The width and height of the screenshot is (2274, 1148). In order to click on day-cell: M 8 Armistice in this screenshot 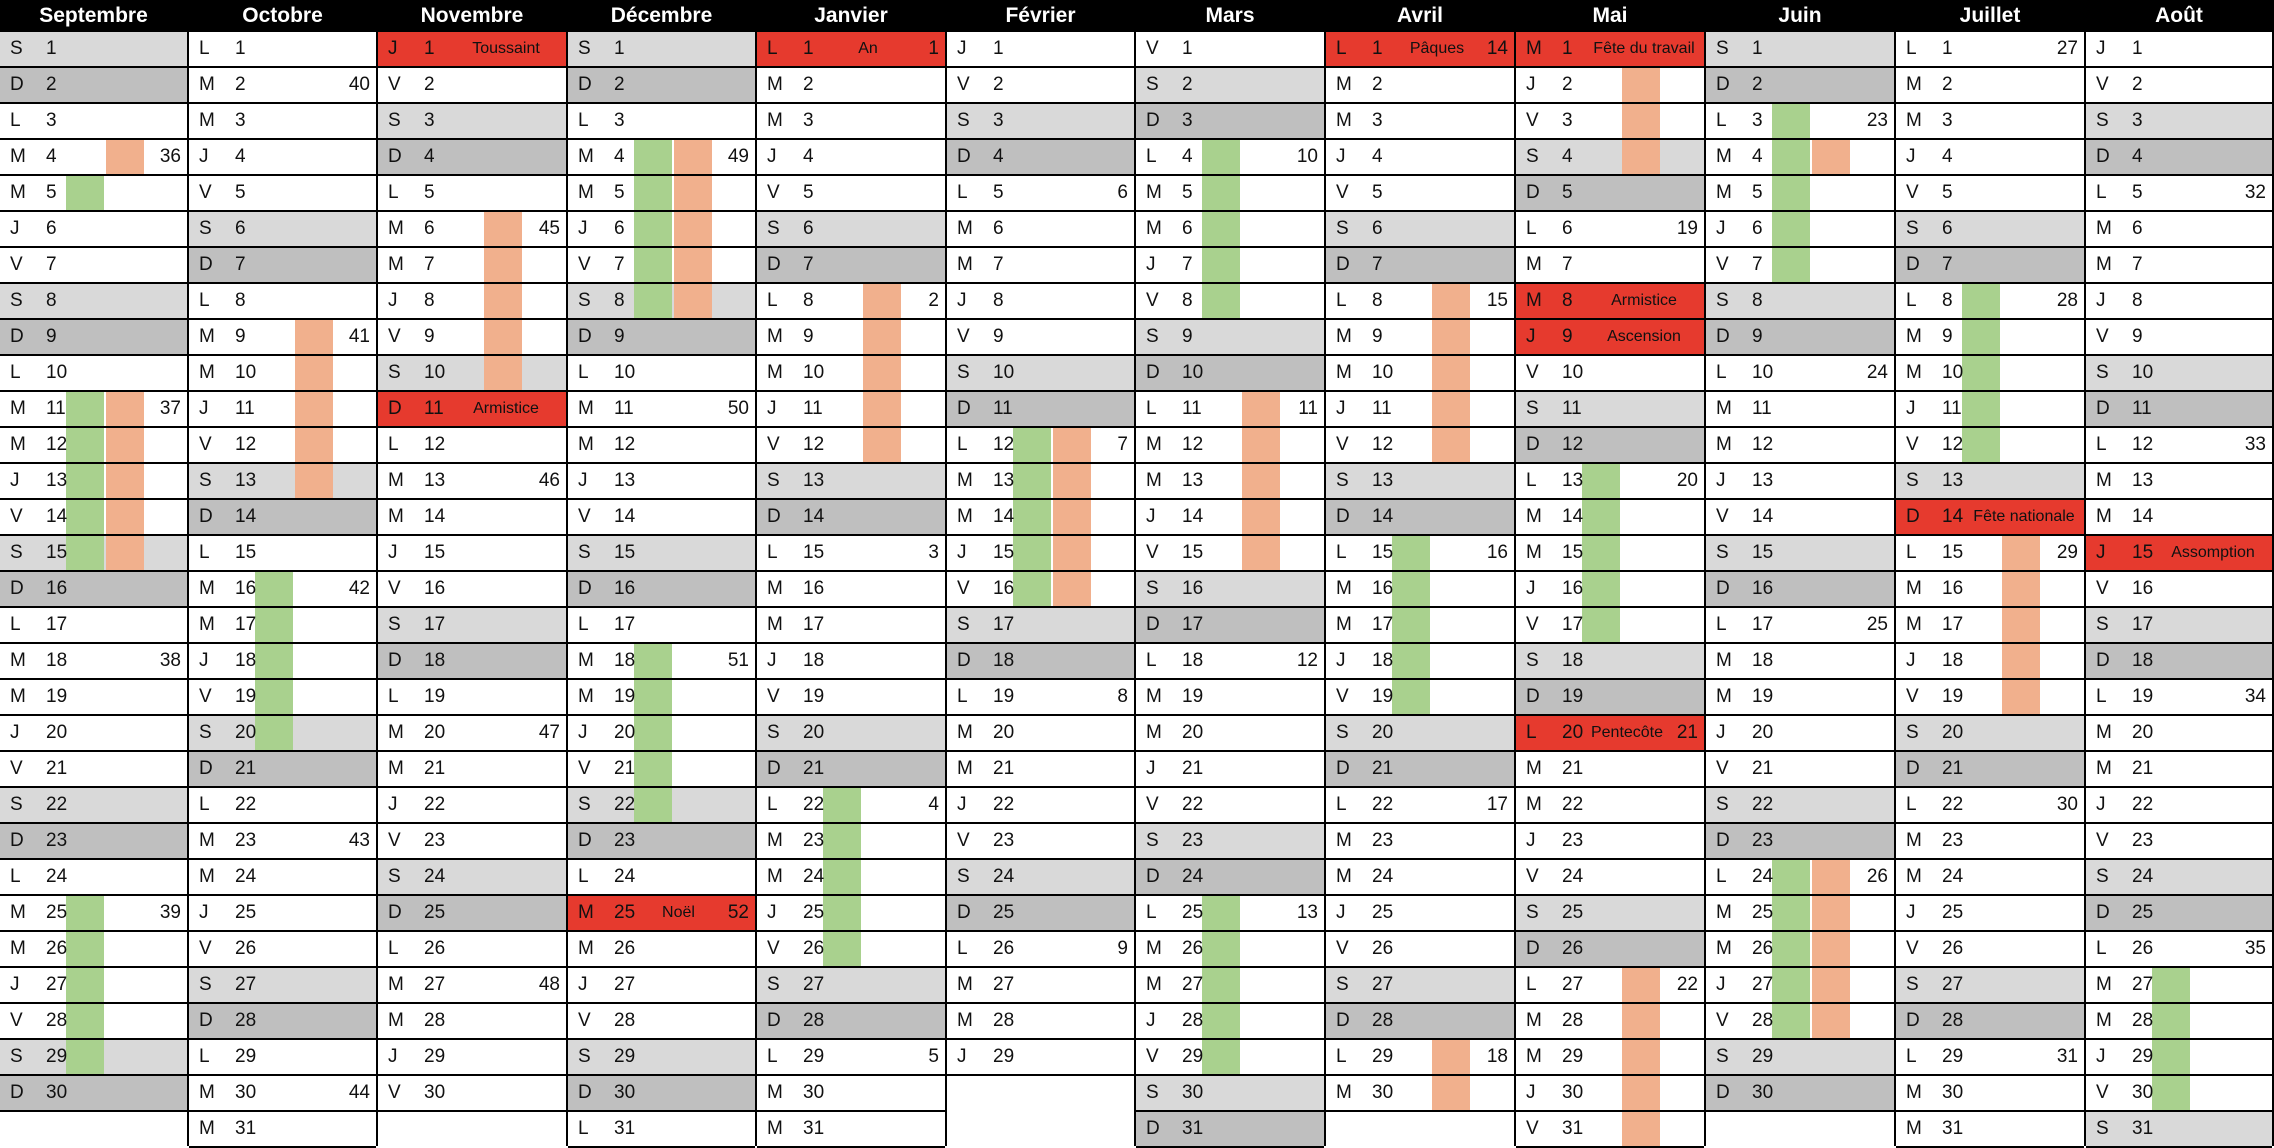, I will do `click(1610, 302)`.